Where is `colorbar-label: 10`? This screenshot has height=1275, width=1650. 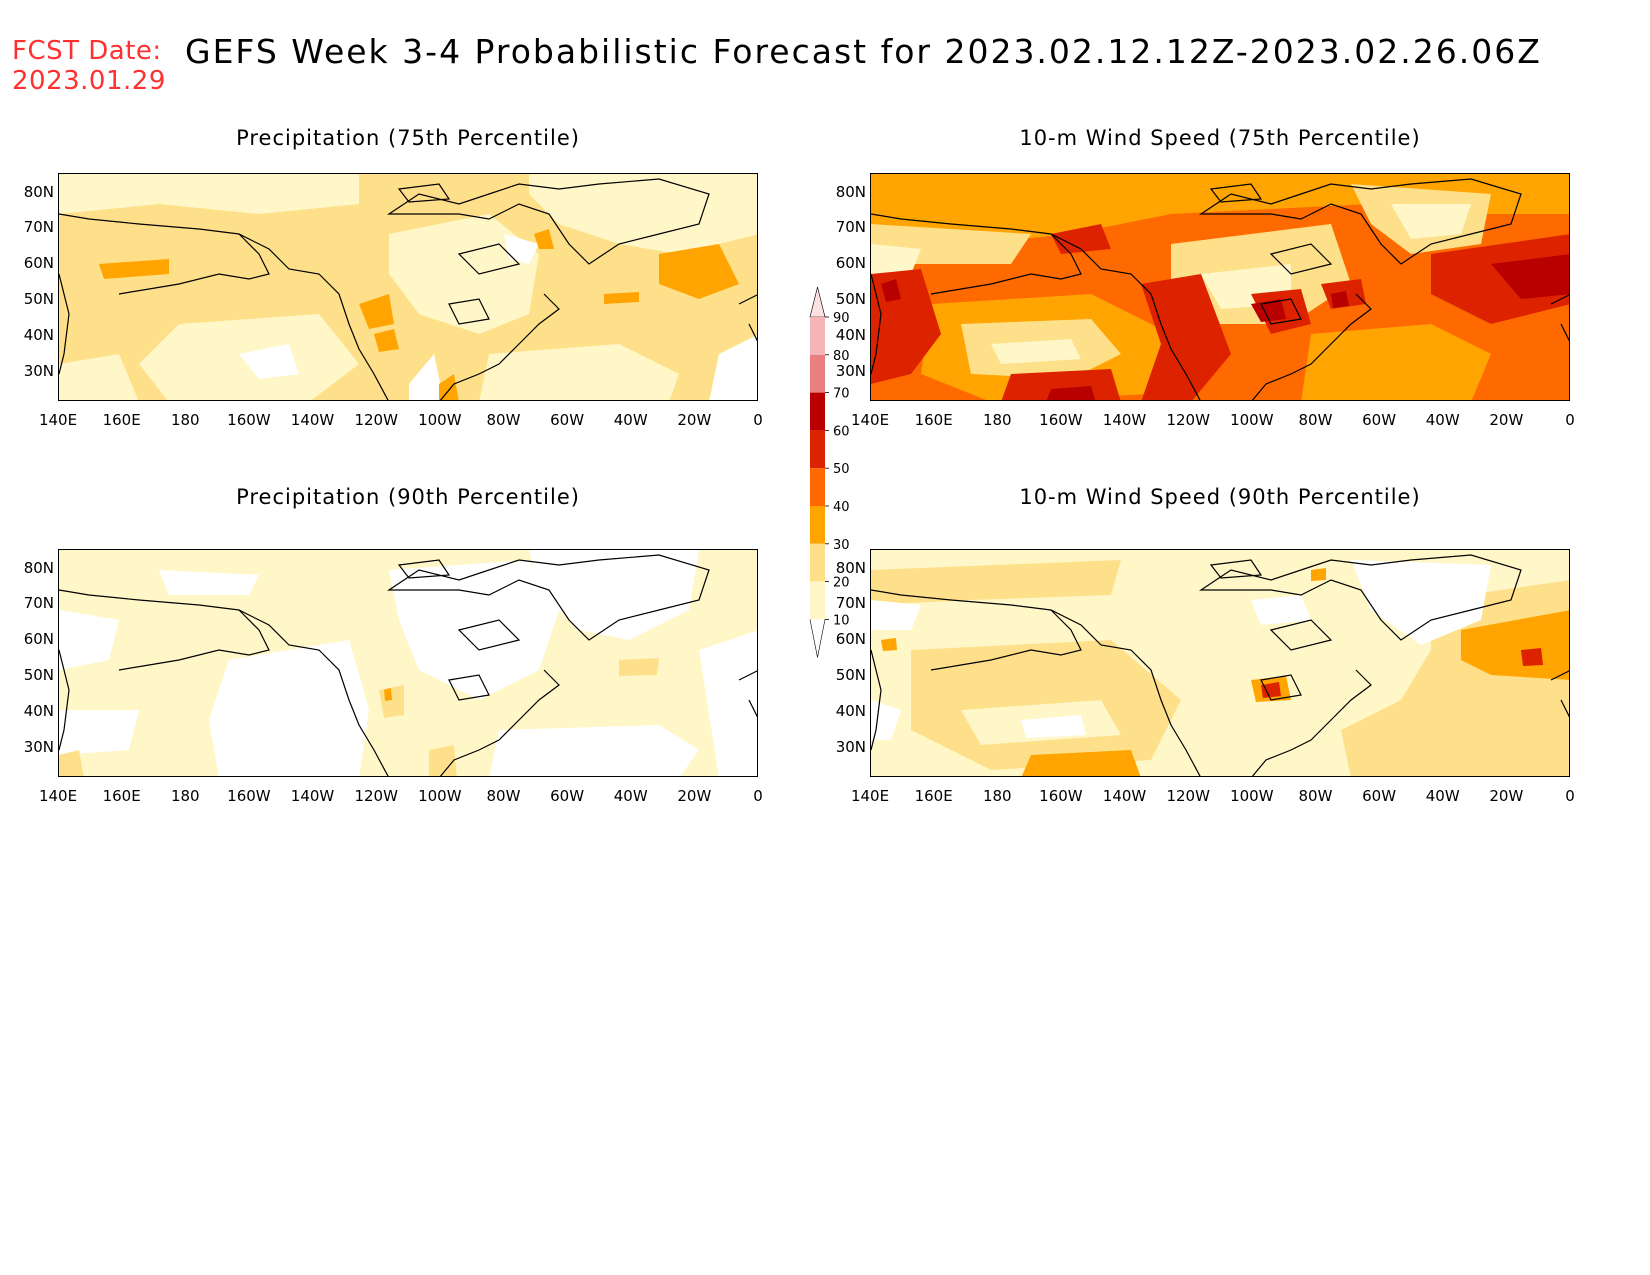
colorbar-label: 10 is located at coordinates (841, 620).